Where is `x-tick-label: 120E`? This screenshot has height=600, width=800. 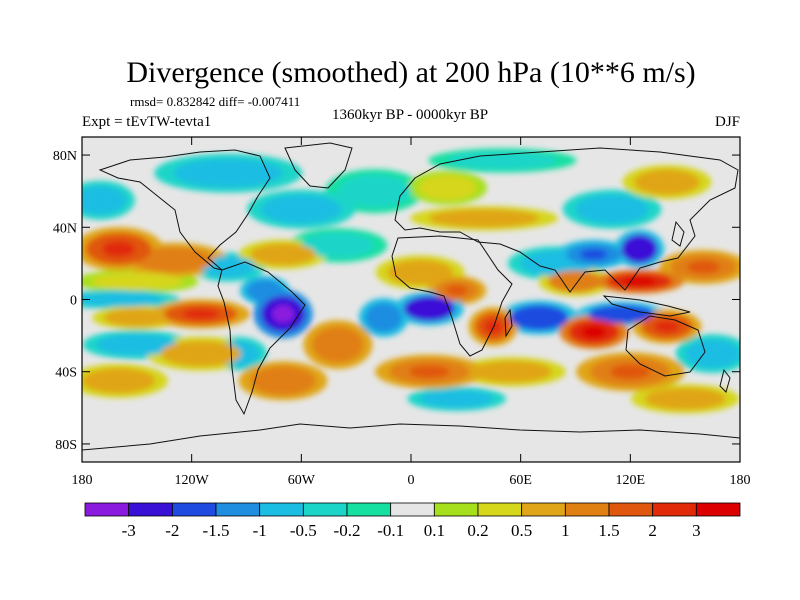 x-tick-label: 120E is located at coordinates (631, 480).